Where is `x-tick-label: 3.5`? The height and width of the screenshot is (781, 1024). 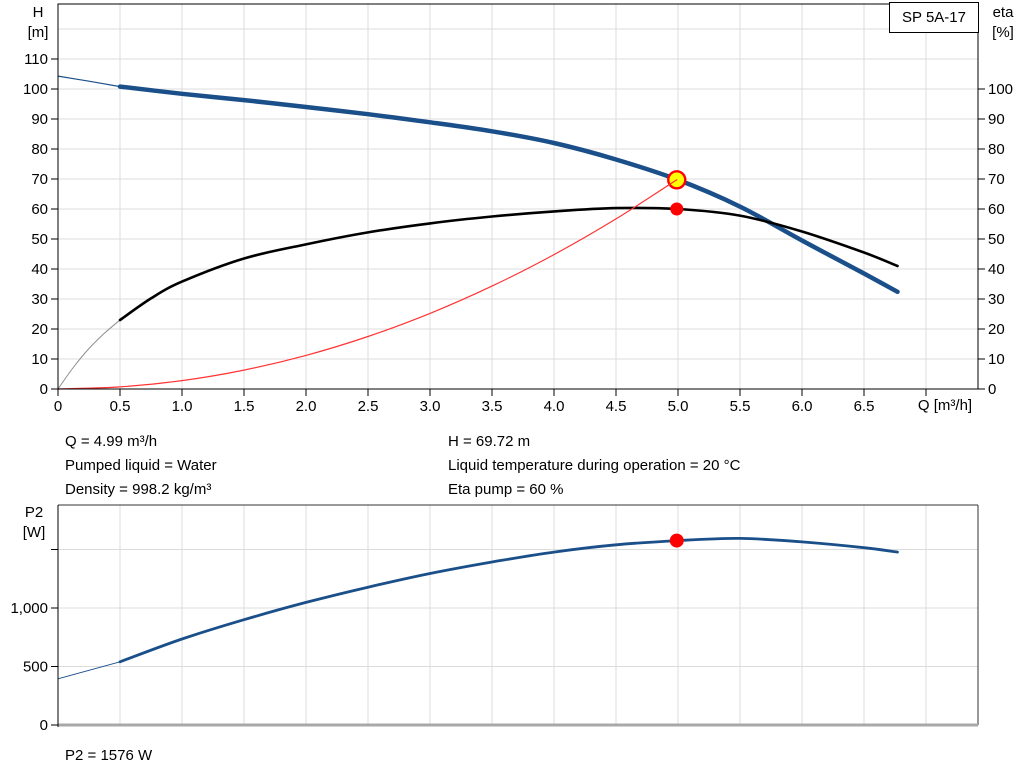 x-tick-label: 3.5 is located at coordinates (492, 406).